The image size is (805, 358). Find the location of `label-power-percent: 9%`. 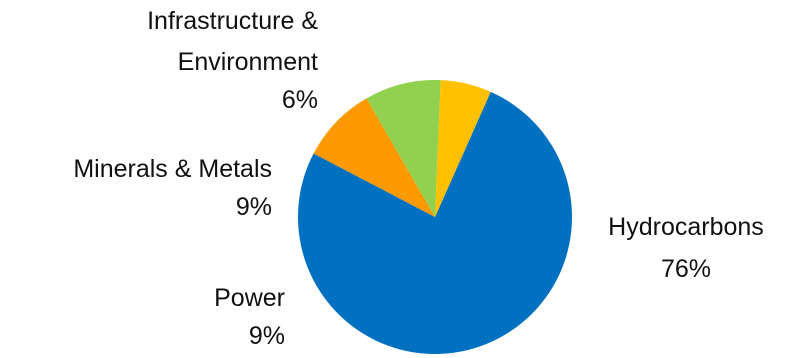

label-power-percent: 9% is located at coordinates (267, 336).